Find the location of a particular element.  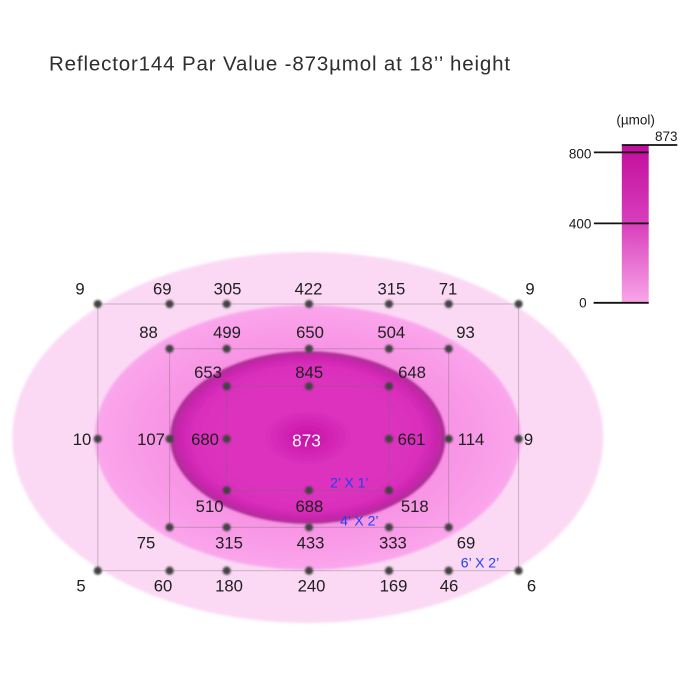

svg-text: 422 is located at coordinates (309, 289).